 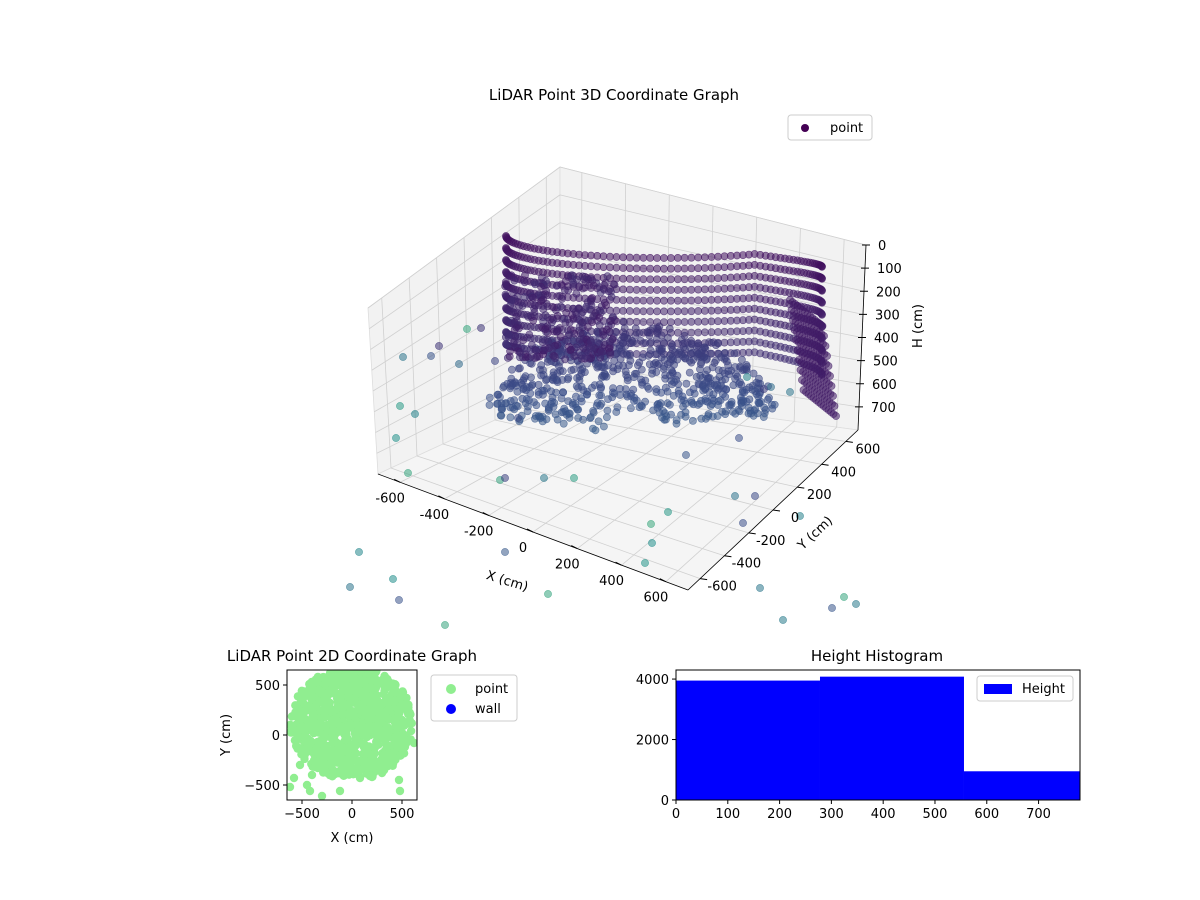 I want to click on legend-histogram: Height, so click(x=1025, y=688).